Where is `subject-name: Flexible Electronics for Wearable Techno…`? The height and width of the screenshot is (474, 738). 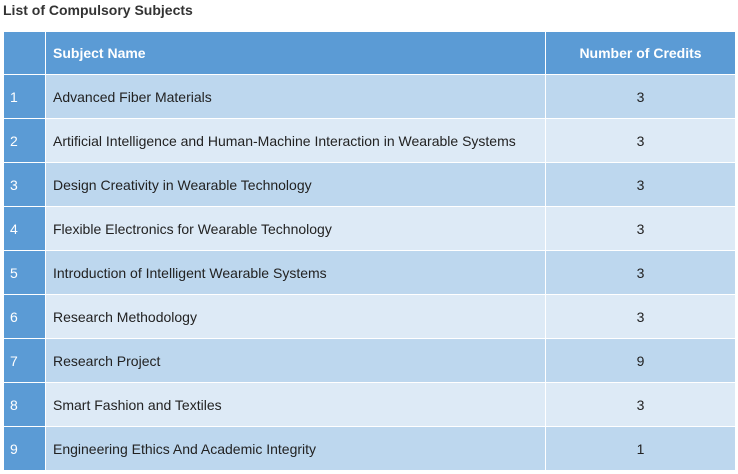
subject-name: Flexible Electronics for Wearable Techno… is located at coordinates (295, 228).